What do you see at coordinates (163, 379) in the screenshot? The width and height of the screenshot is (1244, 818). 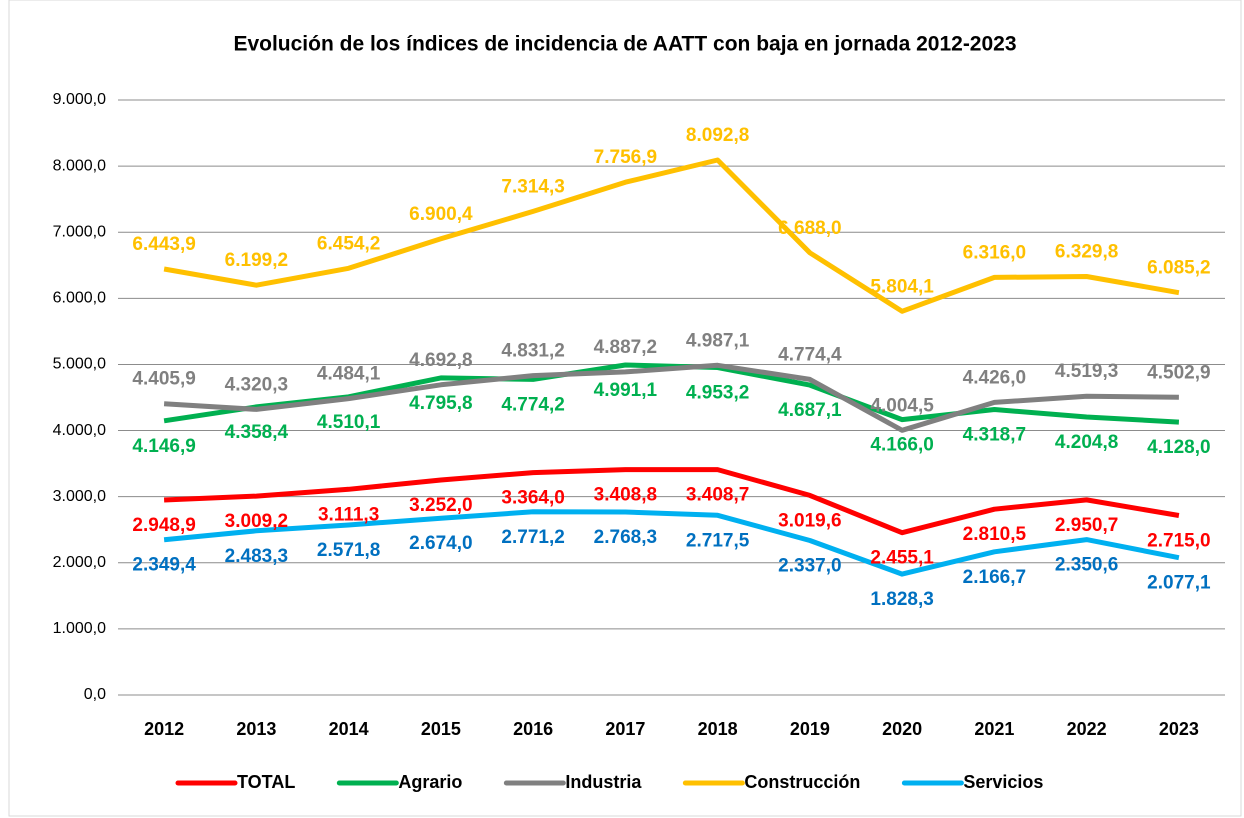 I see `data-label: 4.405,9` at bounding box center [163, 379].